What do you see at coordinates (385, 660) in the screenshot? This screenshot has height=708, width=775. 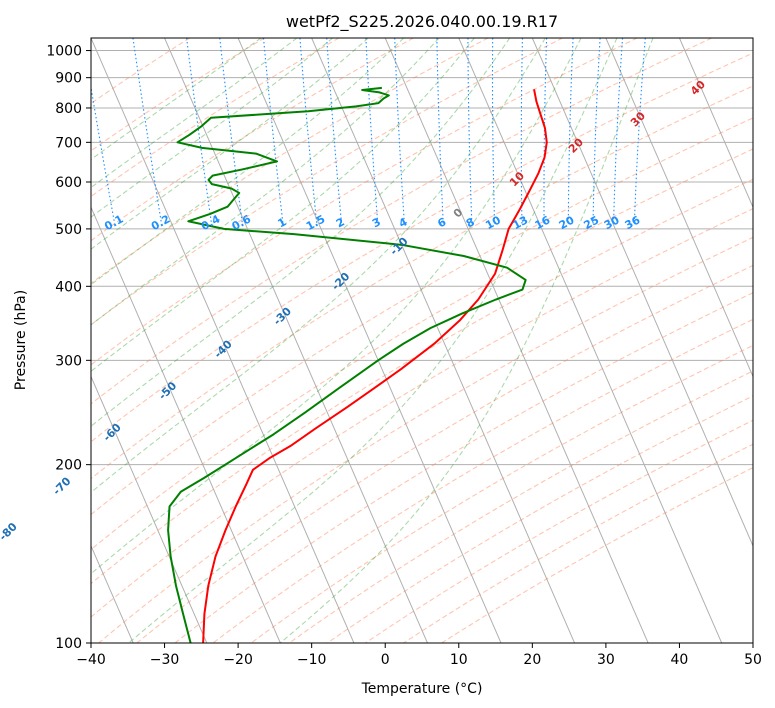 I see `x-tick-label: 0` at bounding box center [385, 660].